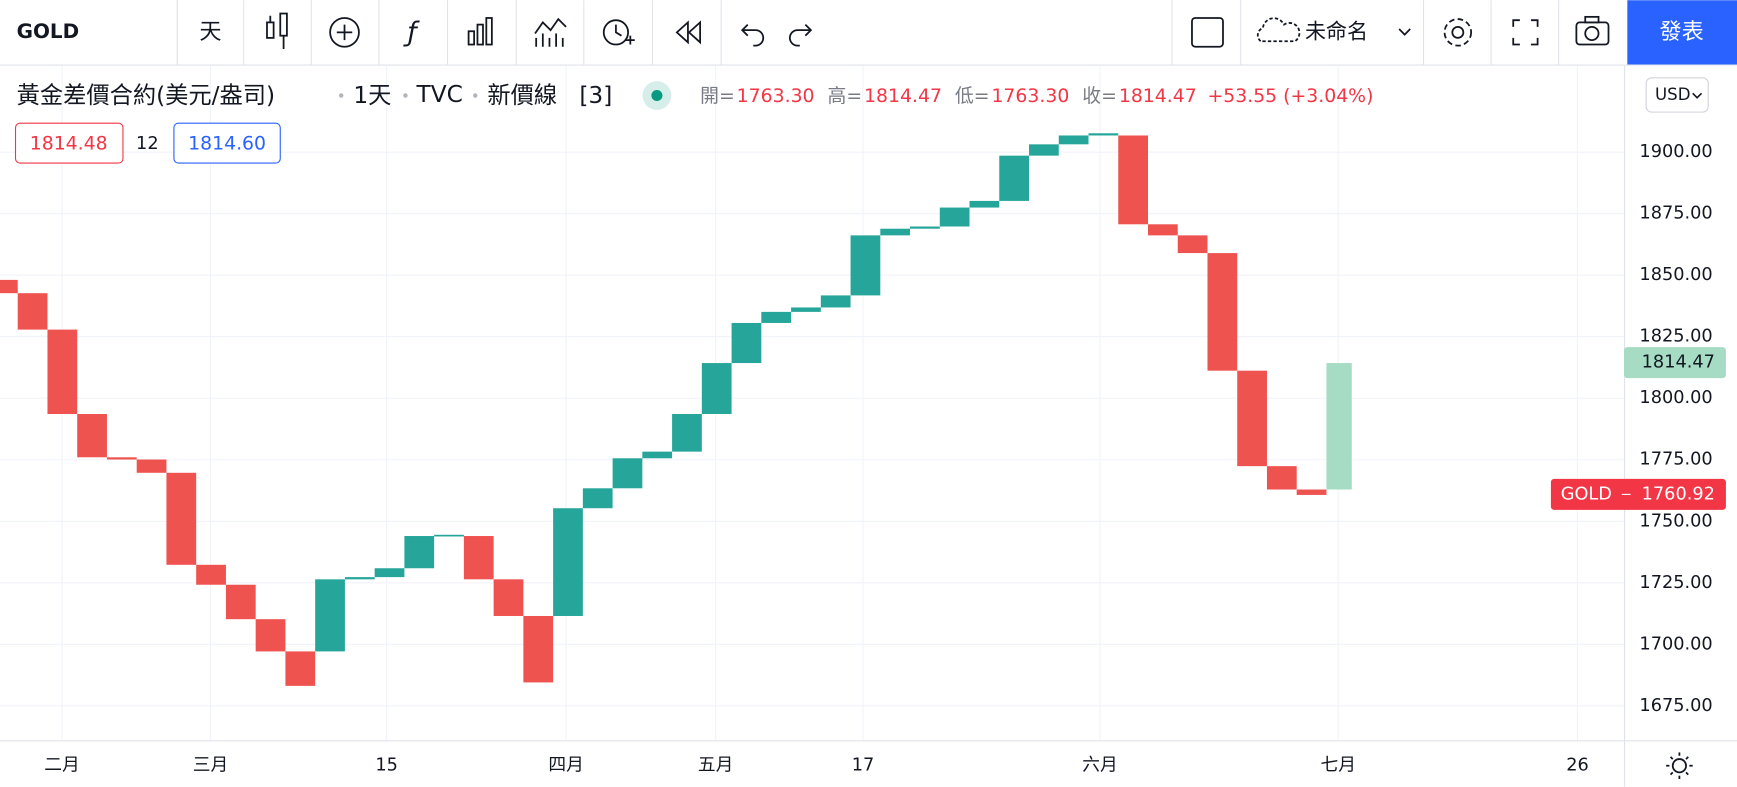 The height and width of the screenshot is (787, 1737). What do you see at coordinates (618, 32) in the screenshot?
I see `alert-icon` at bounding box center [618, 32].